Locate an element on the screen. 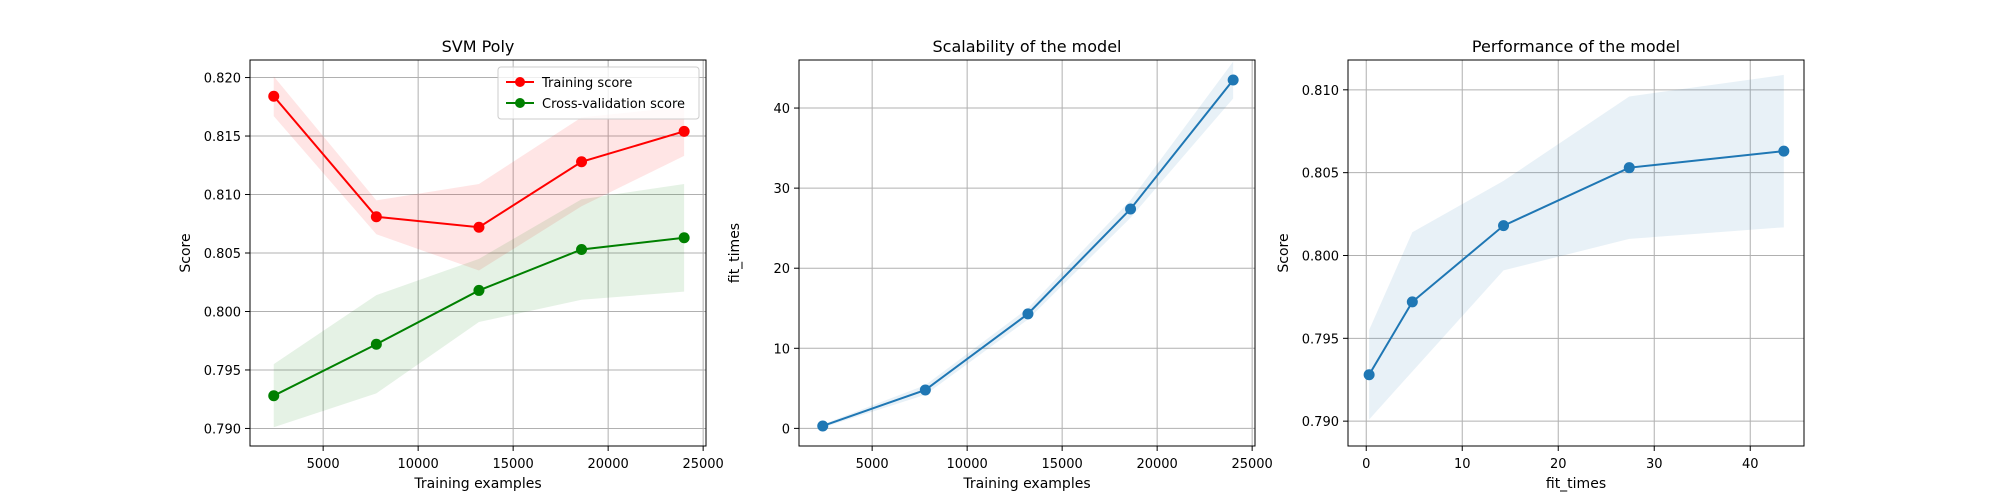  y-tick-label: 0.815 is located at coordinates (222, 137).